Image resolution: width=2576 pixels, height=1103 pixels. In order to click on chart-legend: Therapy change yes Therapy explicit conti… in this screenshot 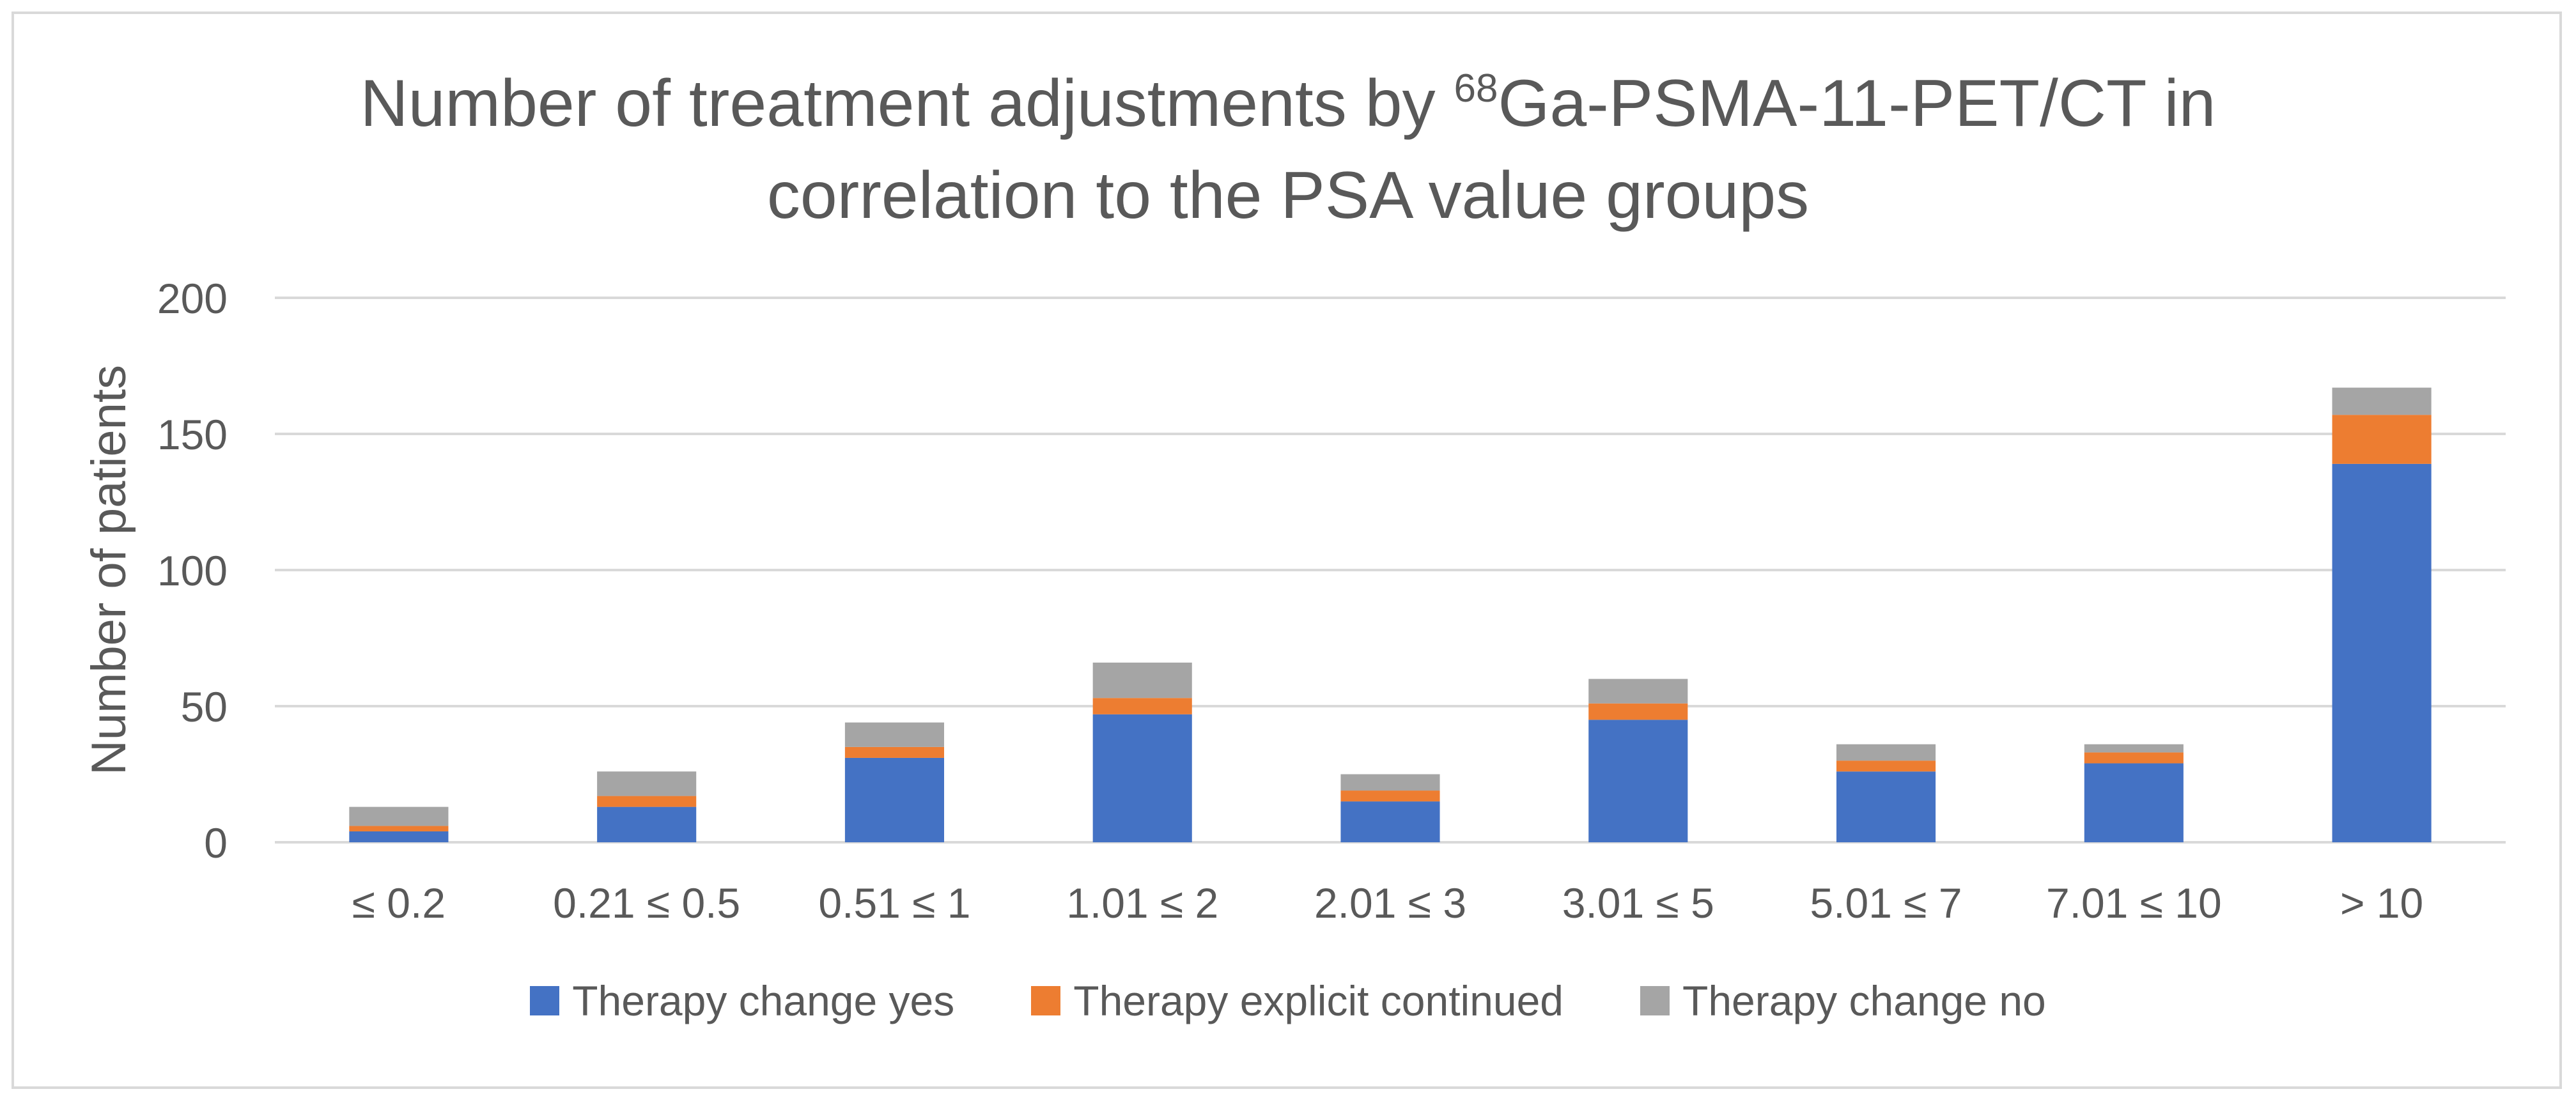, I will do `click(1288, 1000)`.